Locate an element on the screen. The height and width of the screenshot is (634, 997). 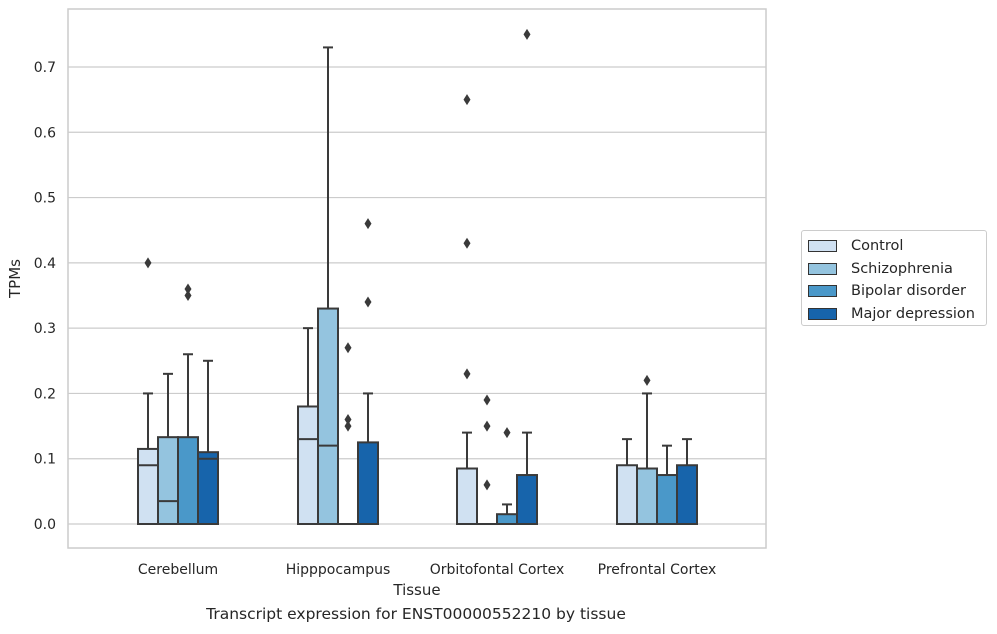
x-tick-label: Hipppocampus is located at coordinates (338, 570).